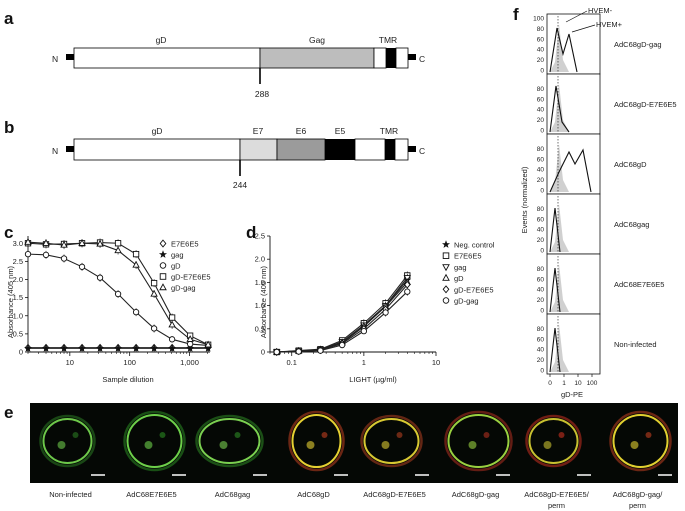  What do you see at coordinates (10, 301) in the screenshot?
I see `y-axis-label: Absorbance (405 nm)` at bounding box center [10, 301].